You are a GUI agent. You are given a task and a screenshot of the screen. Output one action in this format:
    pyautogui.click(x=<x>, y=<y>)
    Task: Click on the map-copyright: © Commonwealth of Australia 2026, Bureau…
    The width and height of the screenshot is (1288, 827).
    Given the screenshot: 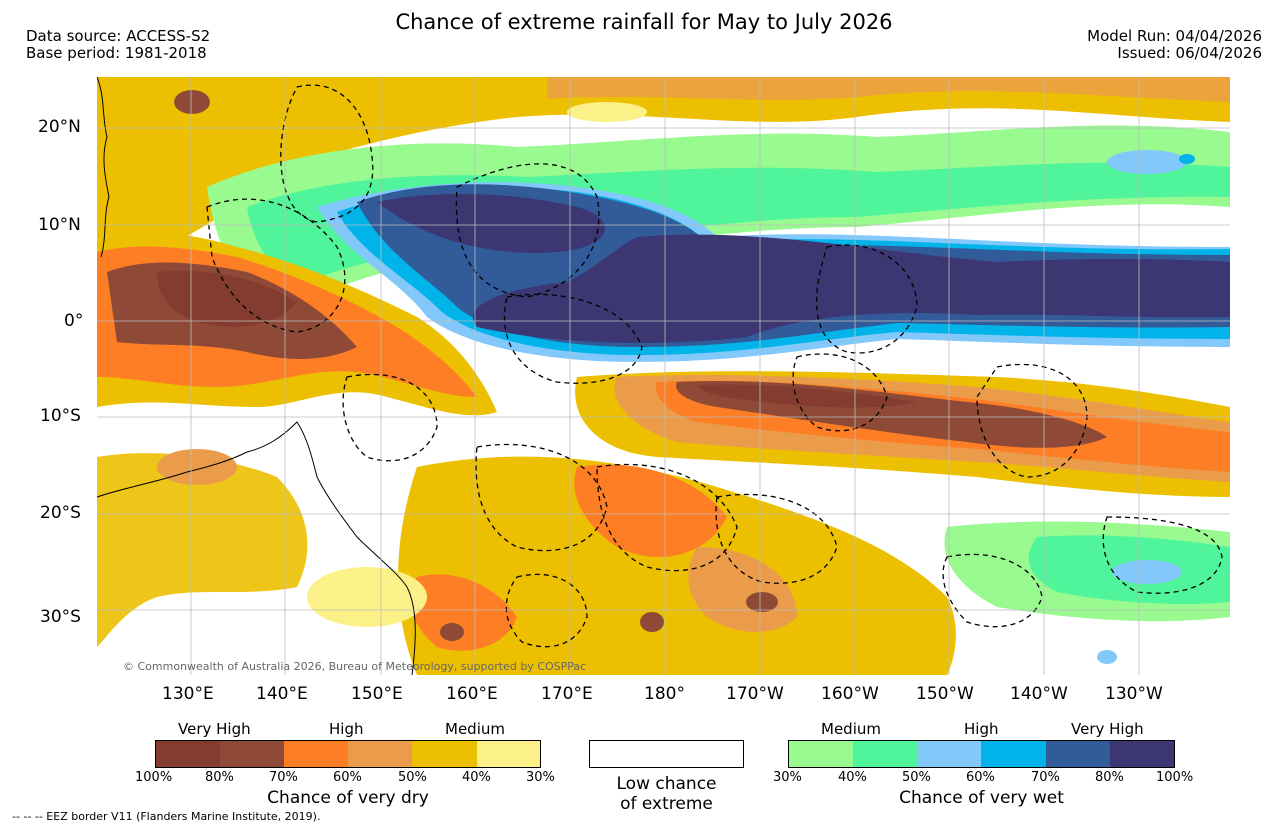 What is the action you would take?
    pyautogui.click(x=355, y=666)
    